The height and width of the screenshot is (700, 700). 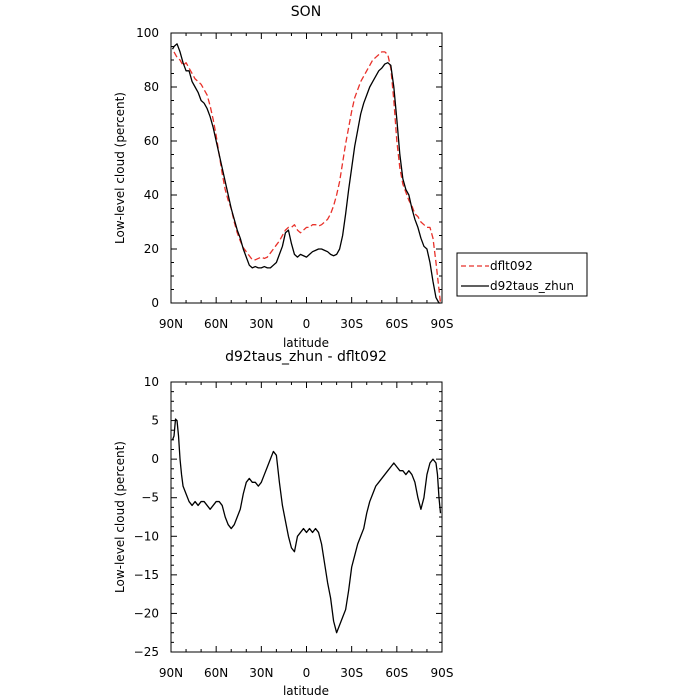 What do you see at coordinates (146, 536) in the screenshot?
I see `y-tick-label: −10` at bounding box center [146, 536].